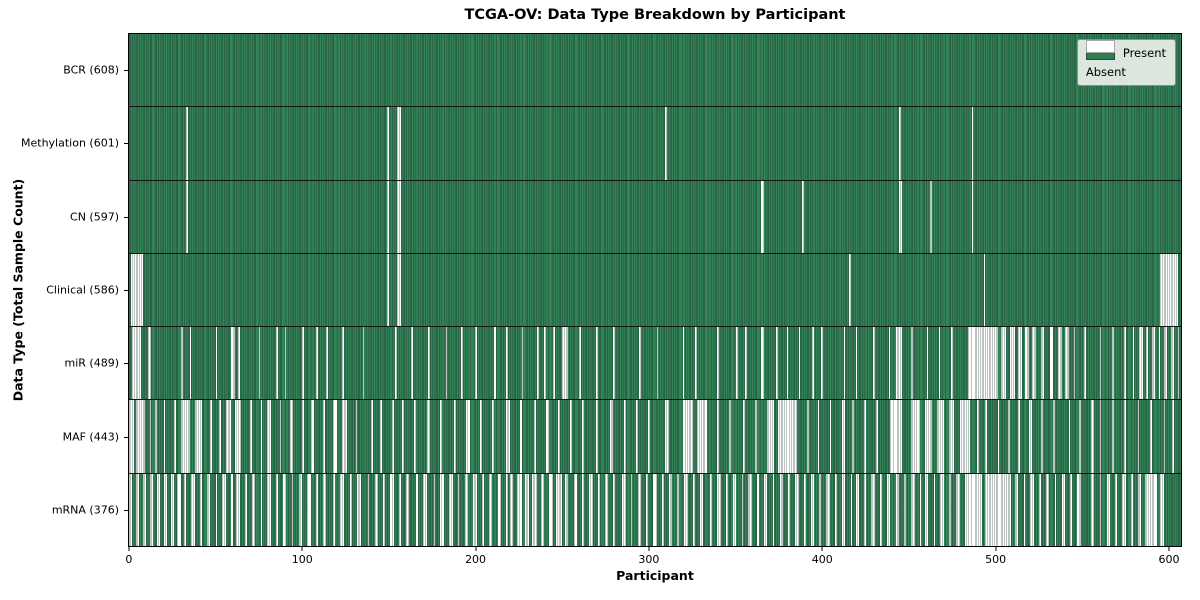 This screenshot has height=600, width=1200. What do you see at coordinates (91, 70) in the screenshot?
I see `y-tick-label-bcr: BCR (608)` at bounding box center [91, 70].